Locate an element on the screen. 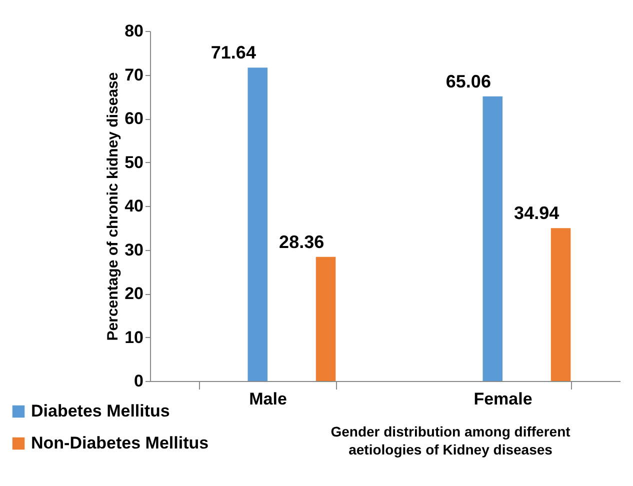 This screenshot has width=633, height=486. y-tick-label: 80 is located at coordinates (134, 31).